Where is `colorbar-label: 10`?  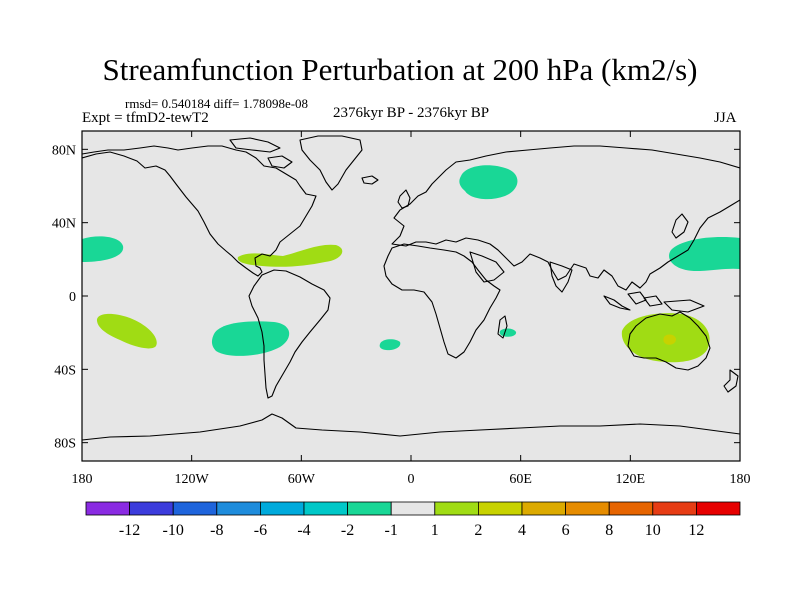
colorbar-label: 10 is located at coordinates (653, 530).